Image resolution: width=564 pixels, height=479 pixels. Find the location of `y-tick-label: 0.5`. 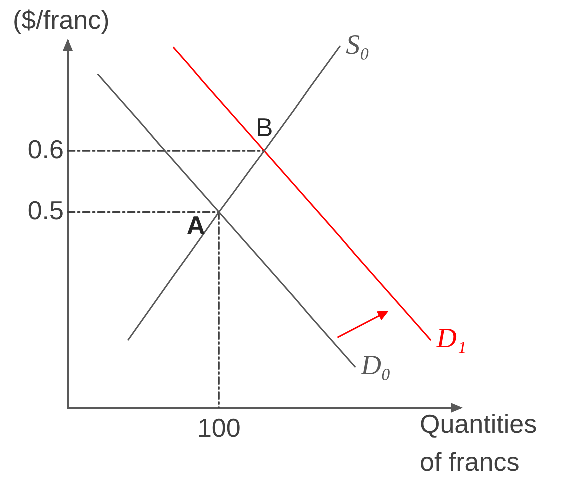

y-tick-label: 0.5 is located at coordinates (46, 210).